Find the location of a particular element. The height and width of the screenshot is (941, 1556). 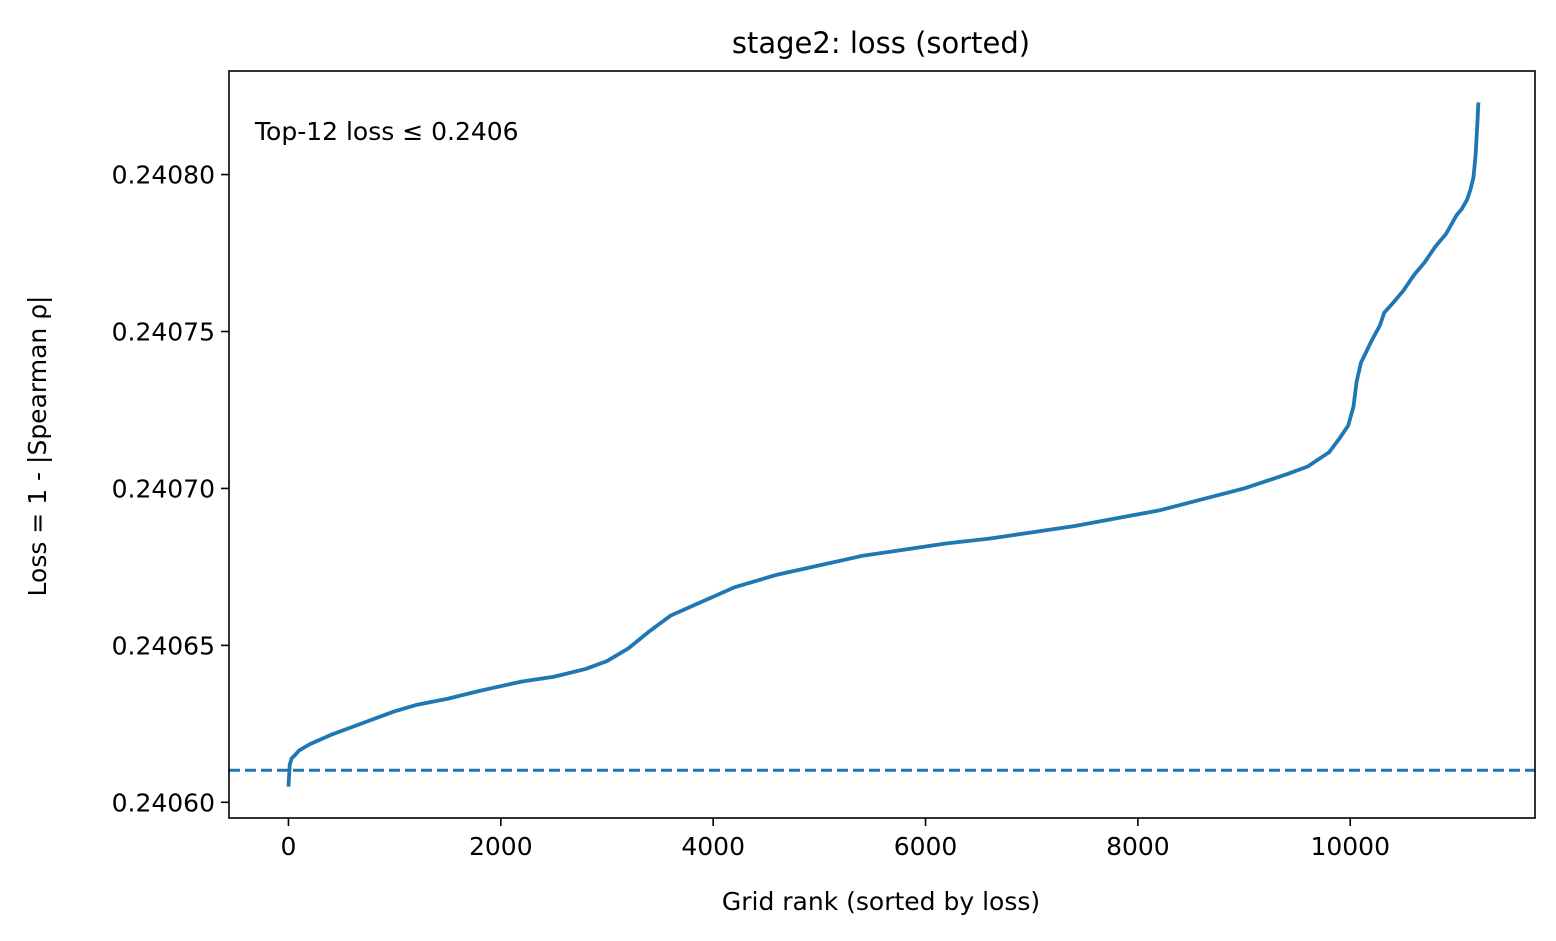

y-tick-label: 0.24070 is located at coordinates (163, 488).